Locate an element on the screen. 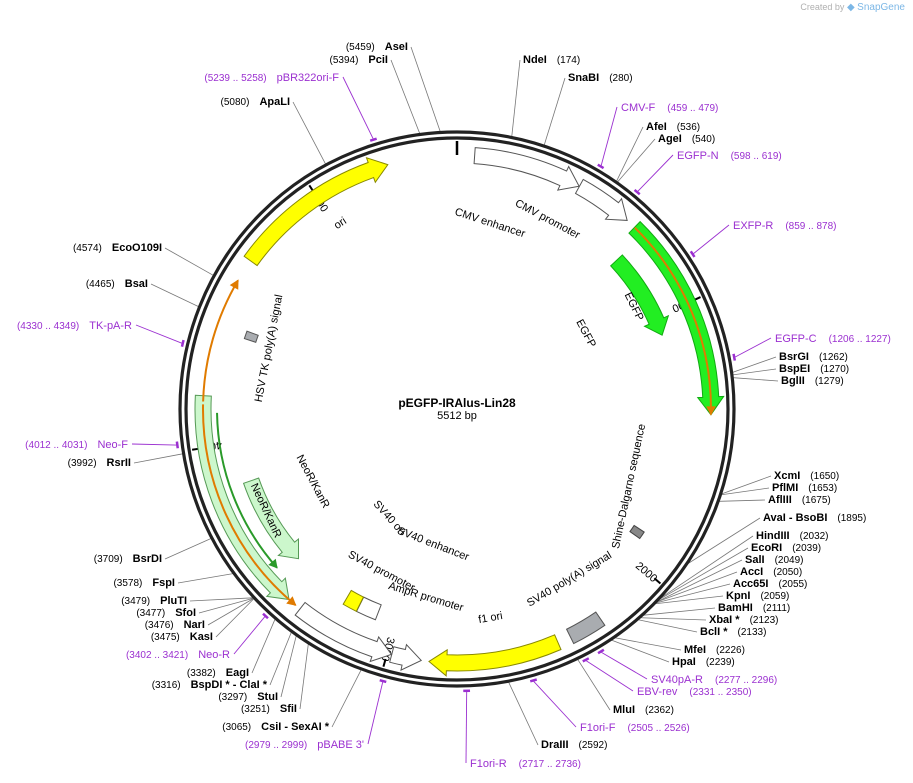  site-position: (2111) is located at coordinates (776, 608).